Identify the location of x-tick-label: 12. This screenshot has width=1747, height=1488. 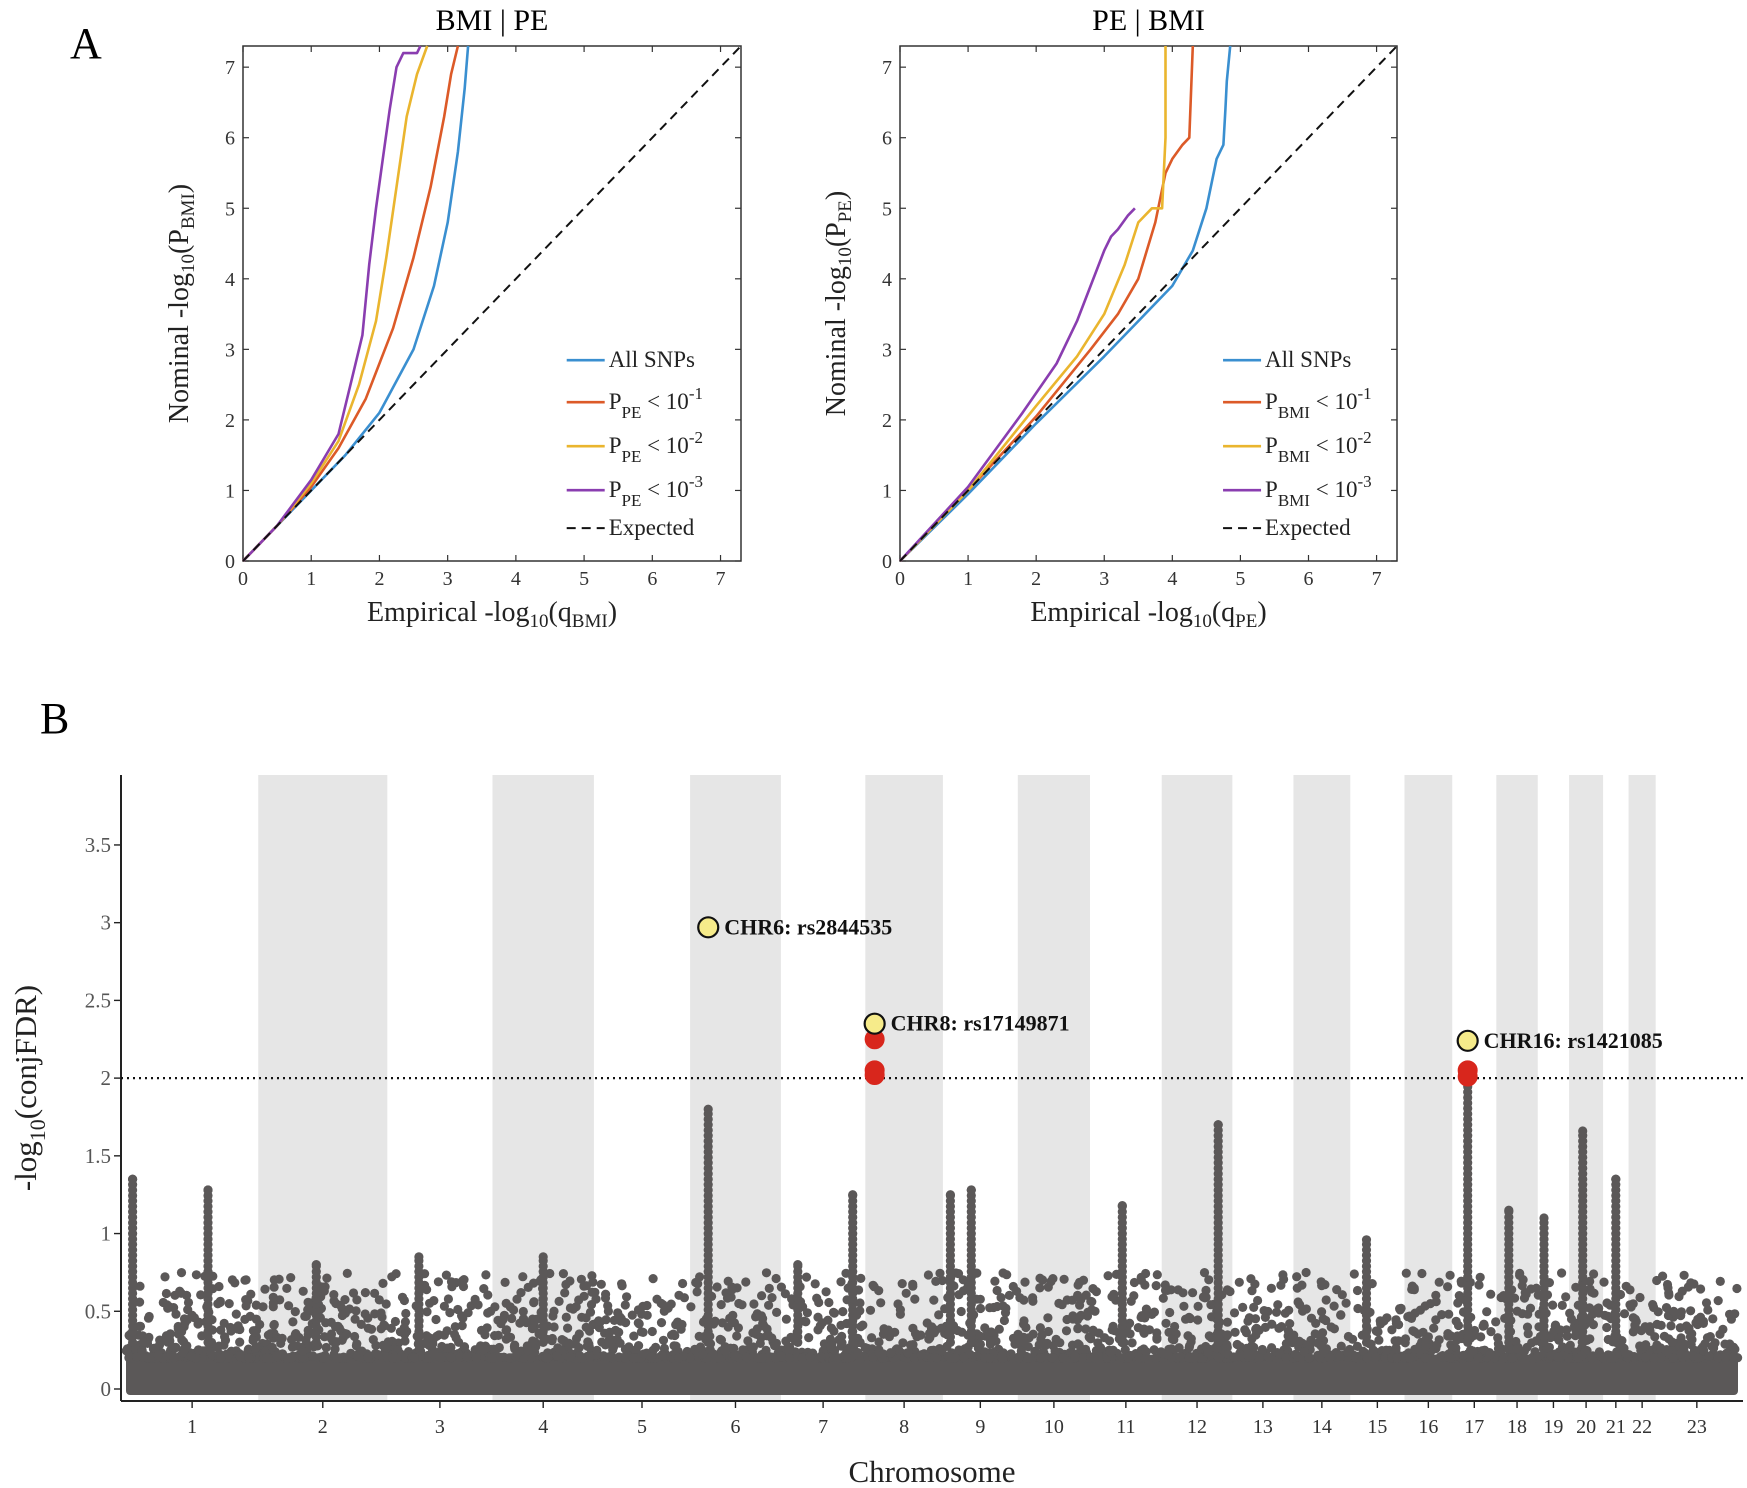
(1197, 1427).